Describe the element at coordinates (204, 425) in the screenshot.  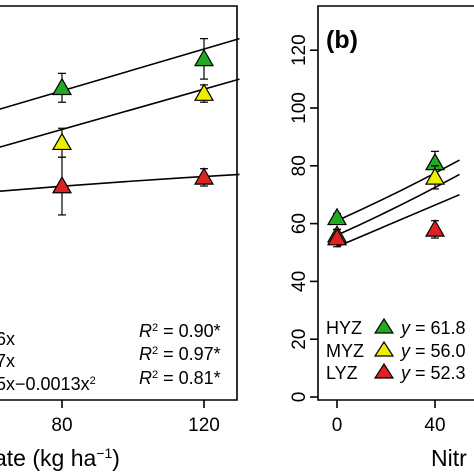
I see `left-x-tick-label-1: 120` at that location.